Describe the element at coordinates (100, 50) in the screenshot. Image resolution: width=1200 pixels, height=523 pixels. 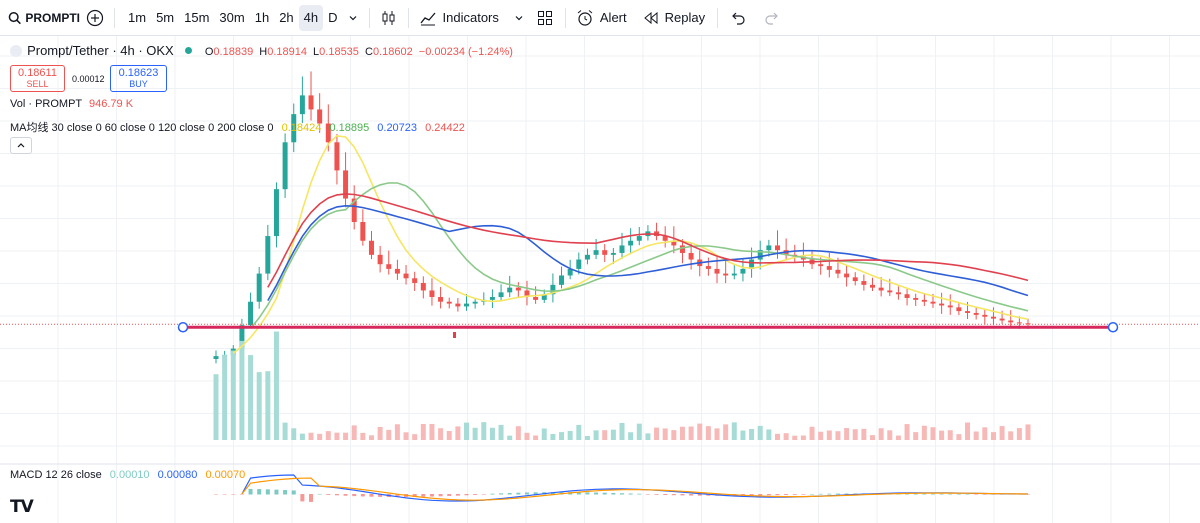
I see `symbol-title: Prompt/Tether · 4h · OKX` at that location.